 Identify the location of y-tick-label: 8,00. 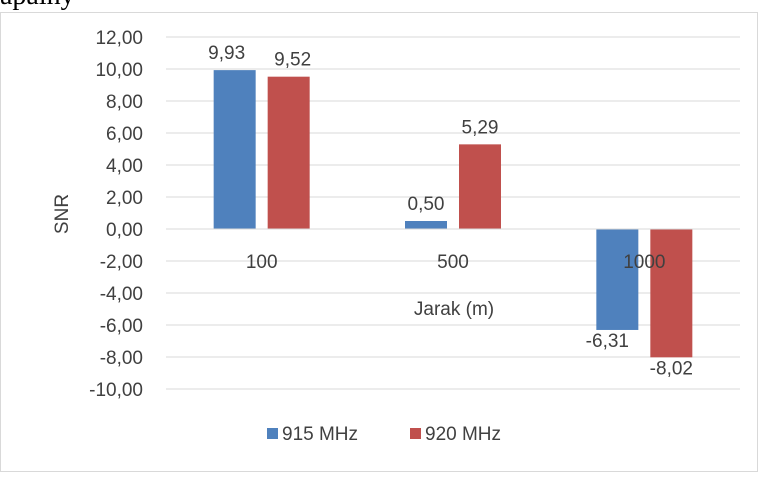
(124, 102).